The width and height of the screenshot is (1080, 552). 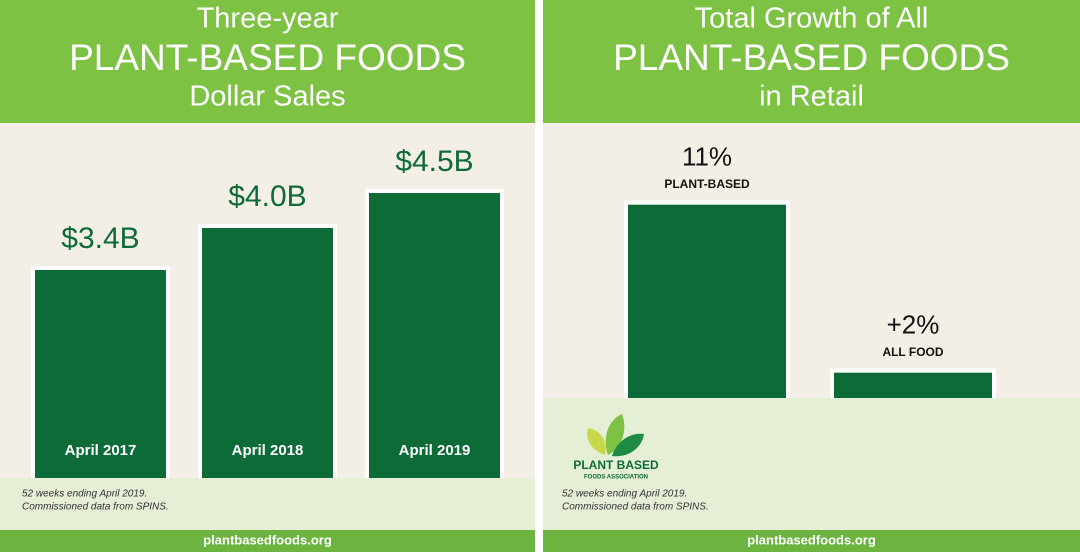 I want to click on logo-name: PLANT BASED, so click(x=616, y=465).